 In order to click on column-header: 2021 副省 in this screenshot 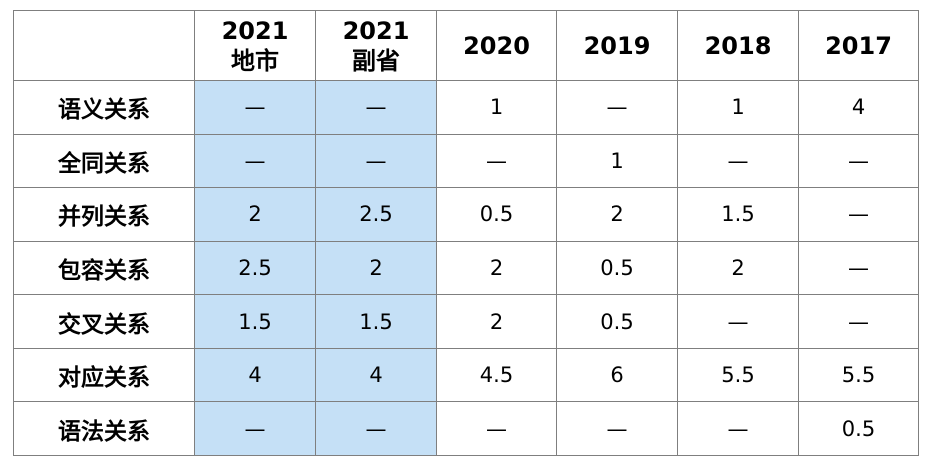, I will do `click(376, 45)`.